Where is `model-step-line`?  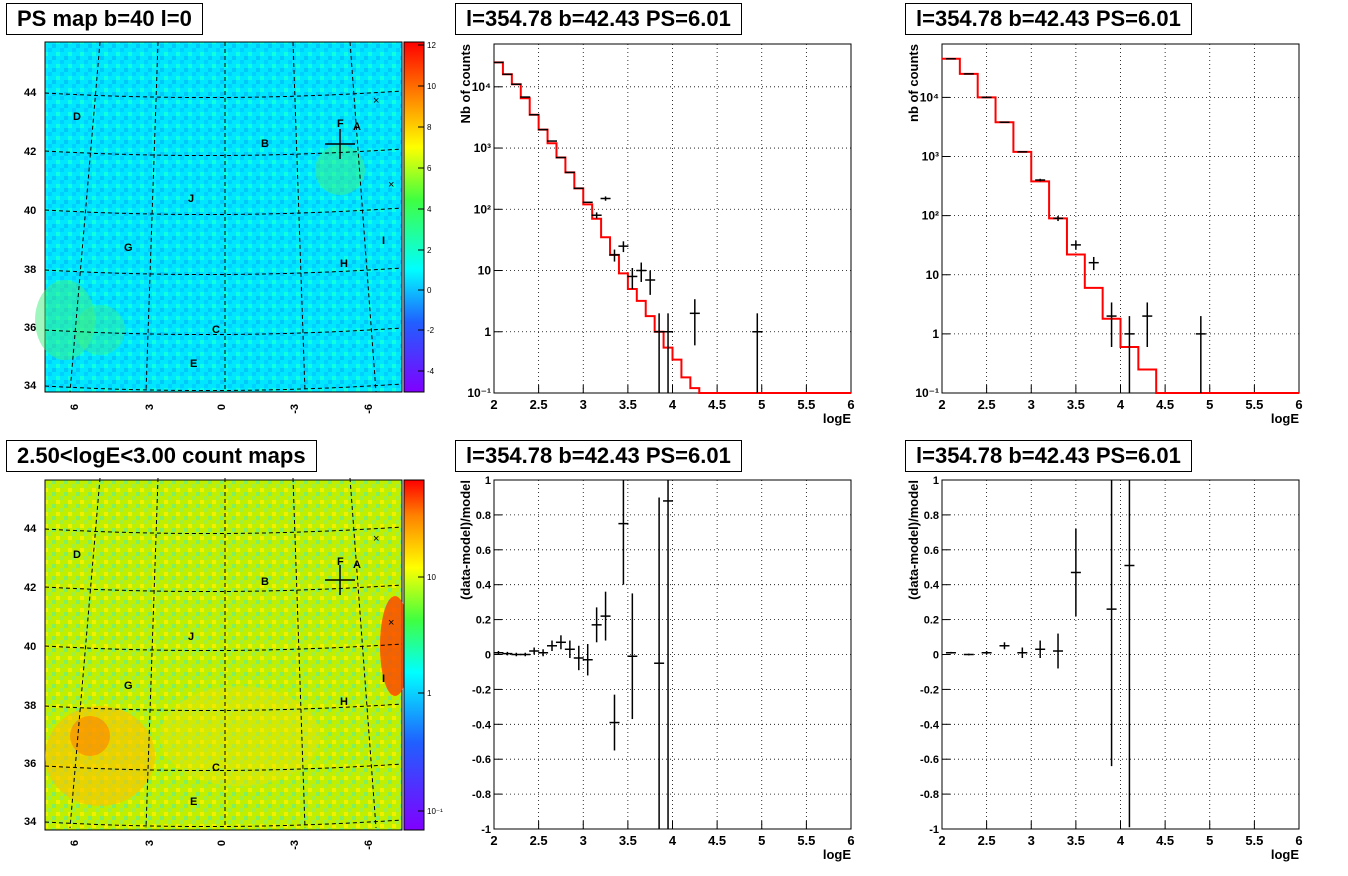 model-step-line is located at coordinates (672, 227).